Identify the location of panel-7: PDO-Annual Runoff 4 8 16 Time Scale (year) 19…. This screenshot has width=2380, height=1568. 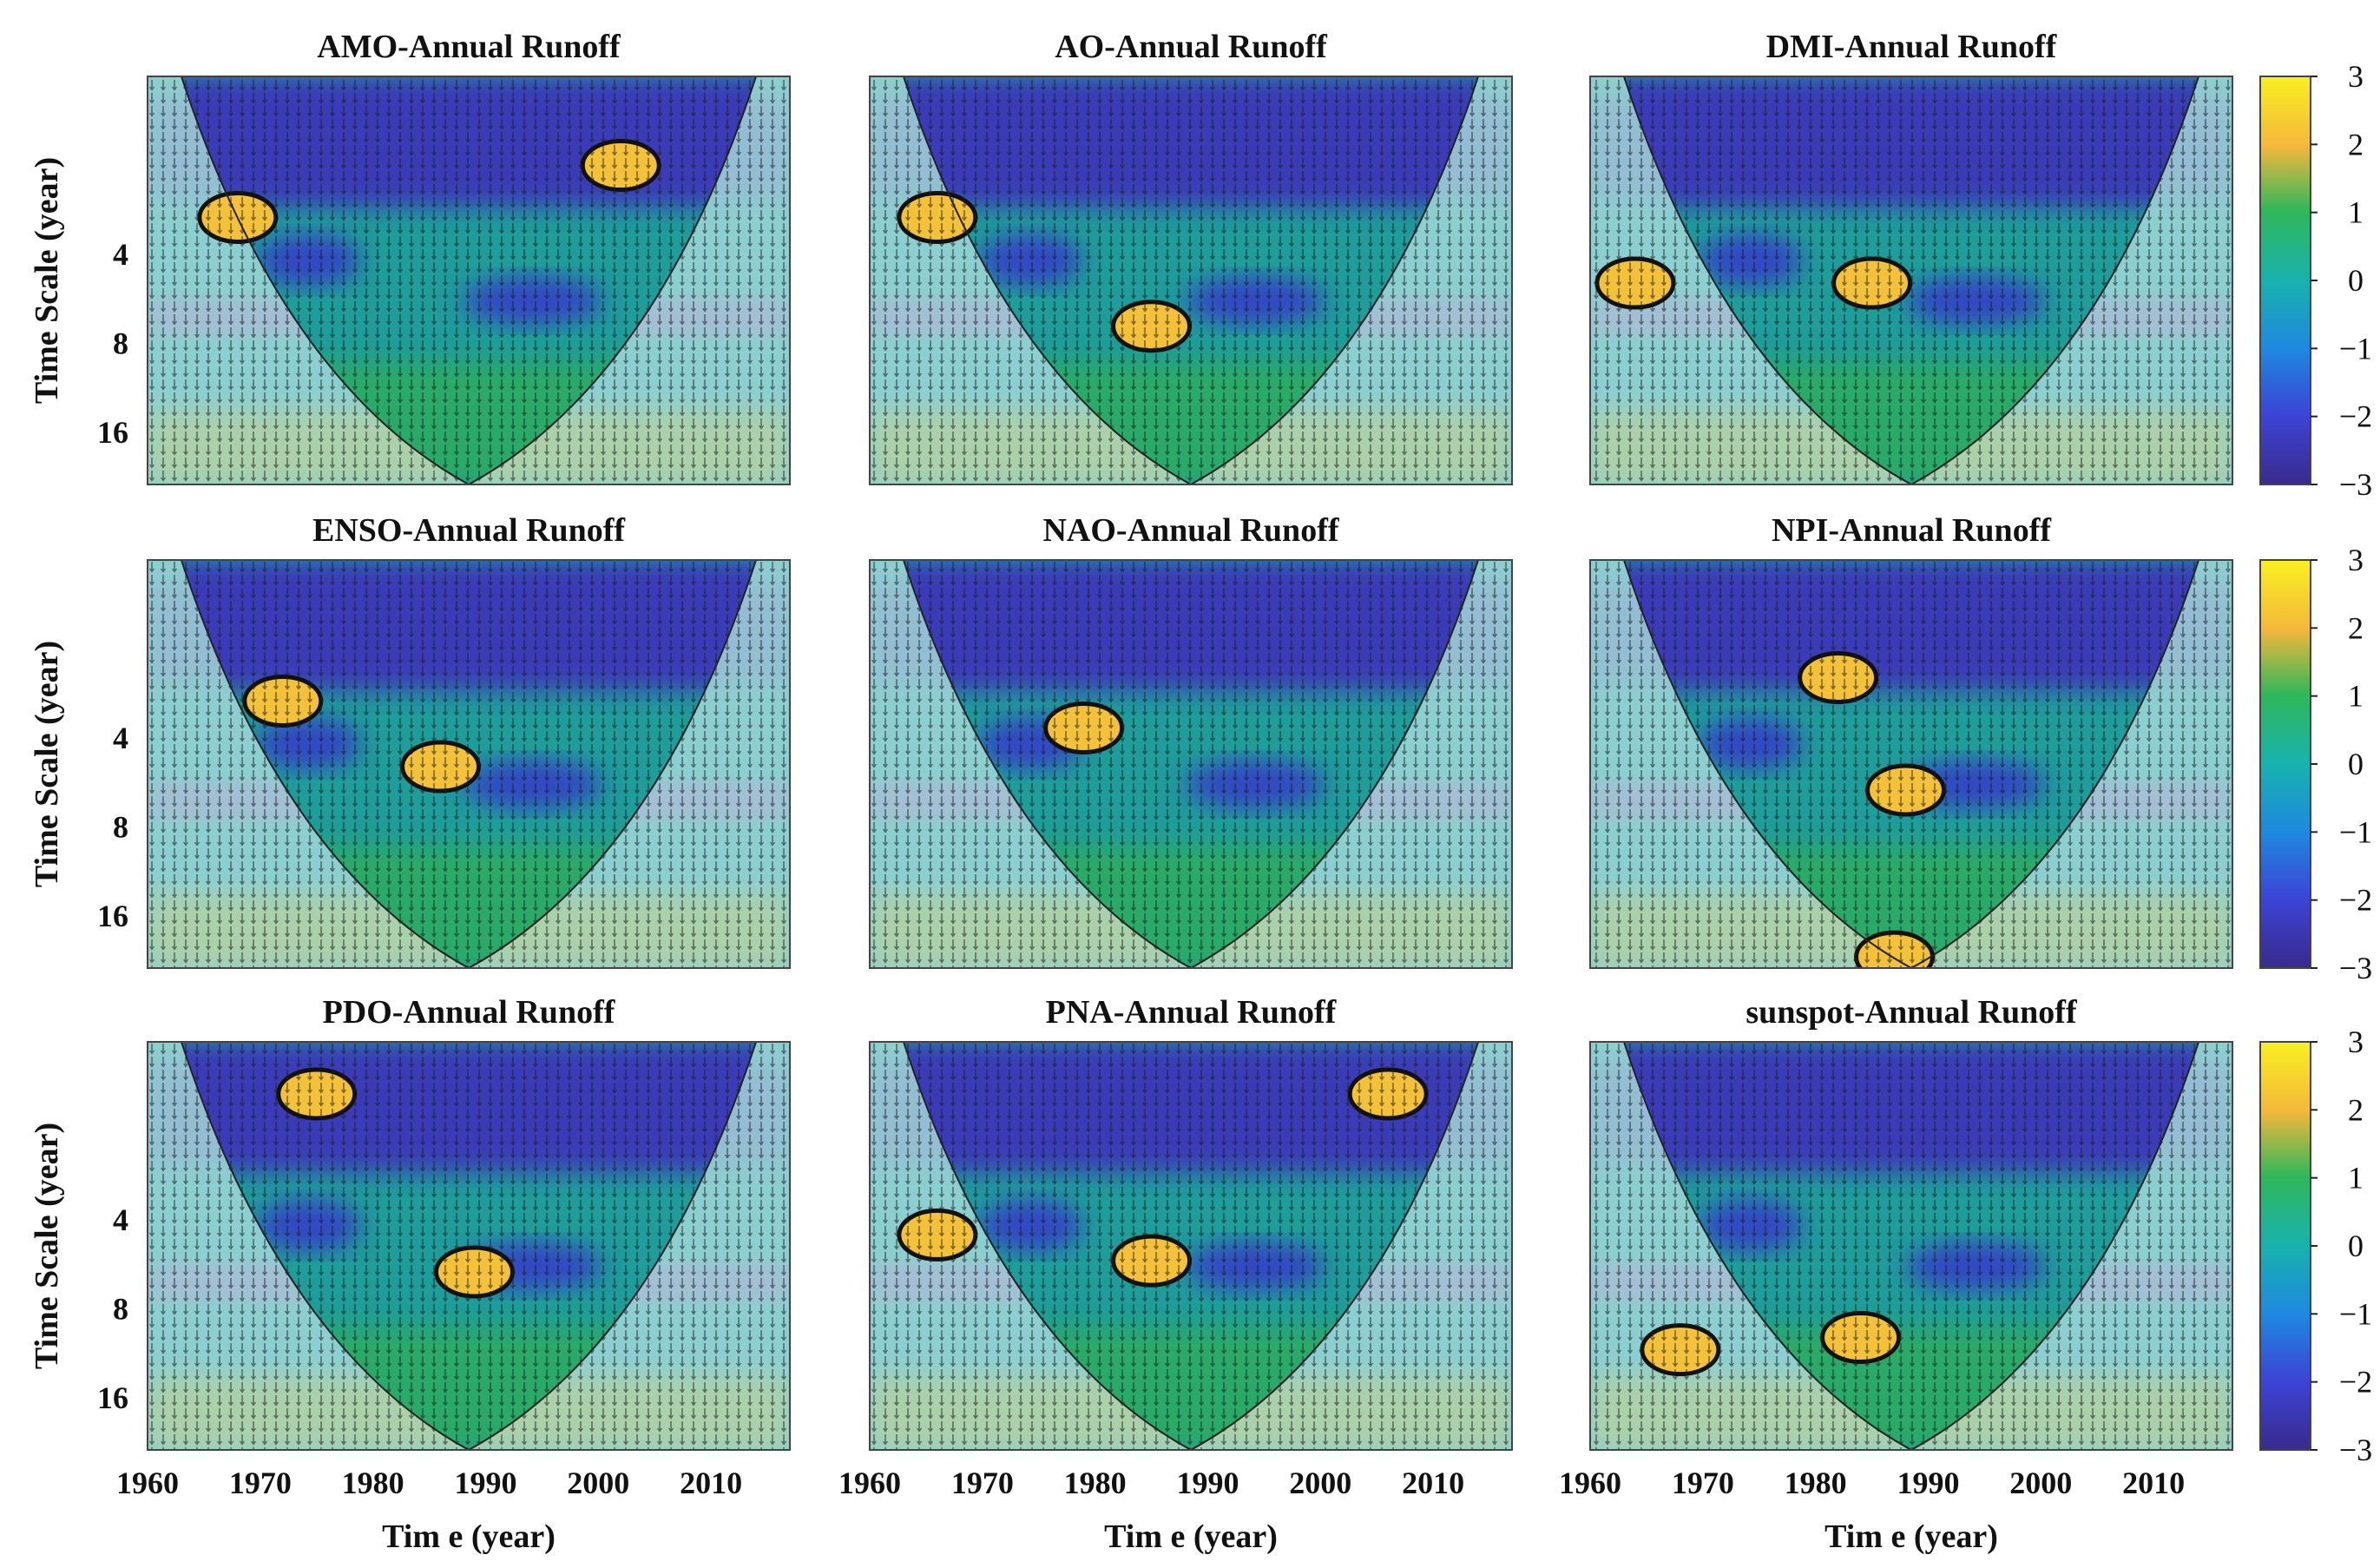
(410, 1274).